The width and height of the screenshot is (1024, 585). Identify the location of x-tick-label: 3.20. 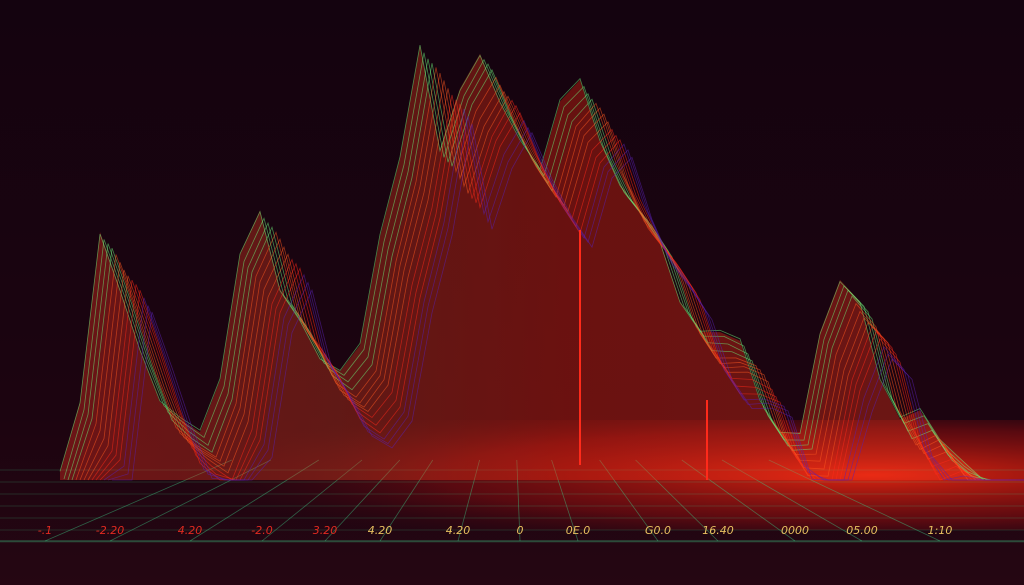
(325, 530).